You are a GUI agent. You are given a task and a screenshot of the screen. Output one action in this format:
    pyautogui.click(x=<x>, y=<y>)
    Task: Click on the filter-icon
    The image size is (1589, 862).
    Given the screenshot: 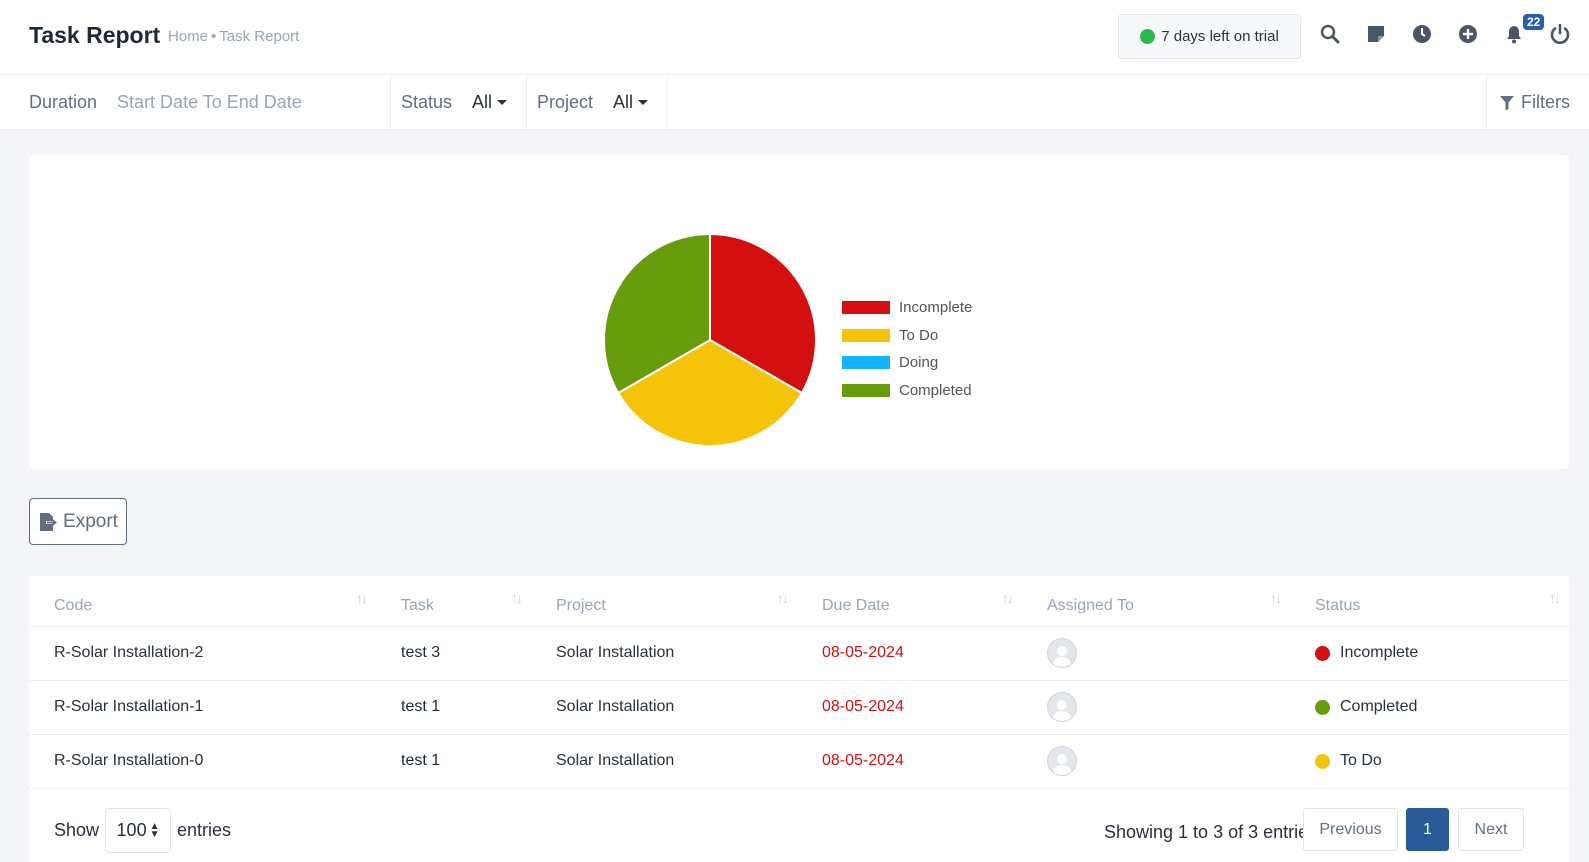 What is the action you would take?
    pyautogui.click(x=1507, y=102)
    